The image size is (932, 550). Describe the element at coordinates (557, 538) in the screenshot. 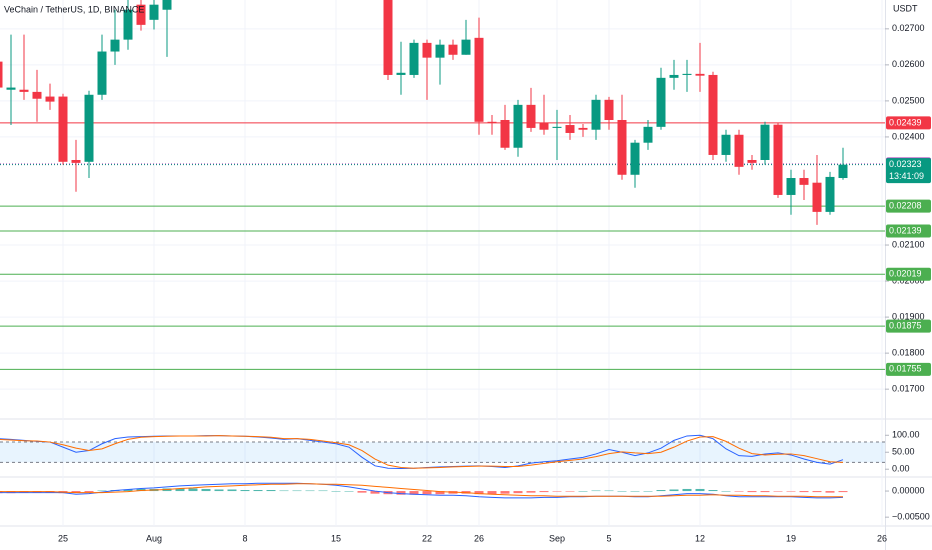

I see `x-tick-label: Sep` at that location.